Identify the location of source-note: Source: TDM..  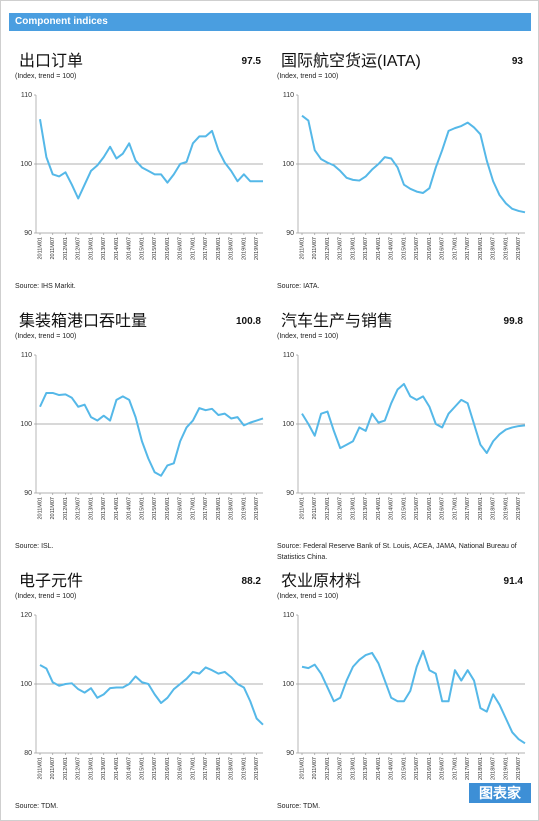
(299, 806).